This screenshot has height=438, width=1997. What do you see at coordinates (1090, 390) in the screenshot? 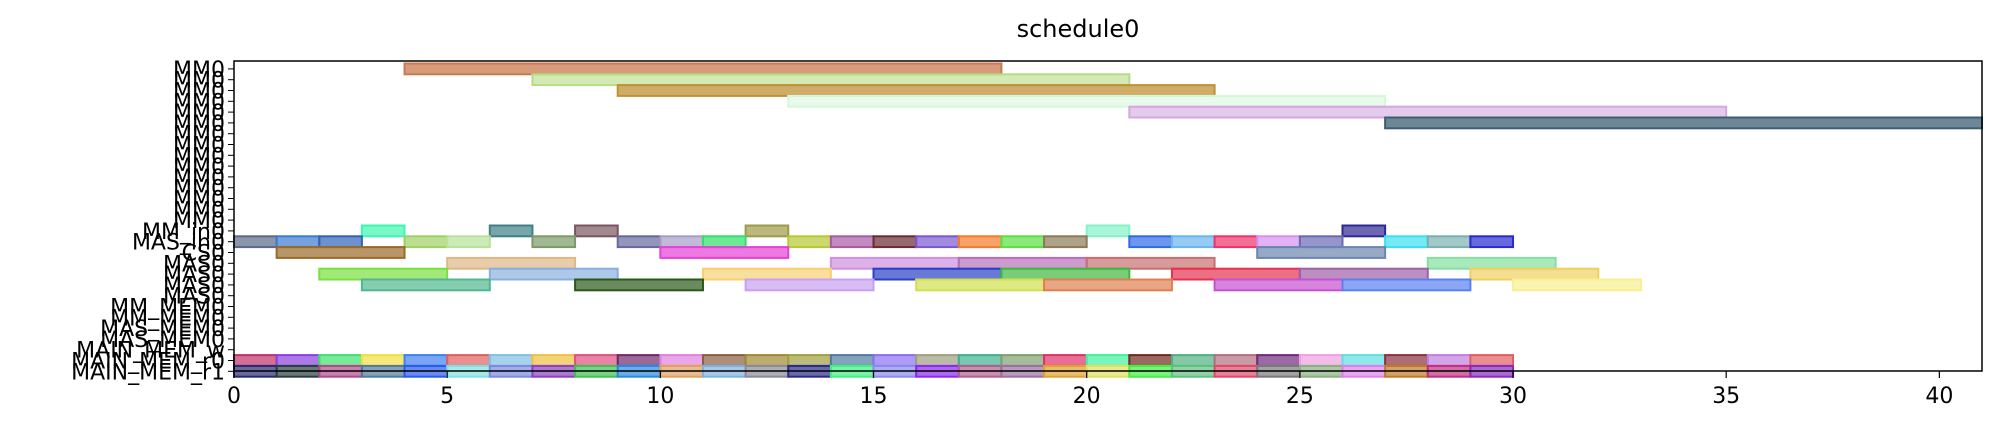
I see `x-axis: 0 5 10 15 20 25 30 35 40` at bounding box center [1090, 390].